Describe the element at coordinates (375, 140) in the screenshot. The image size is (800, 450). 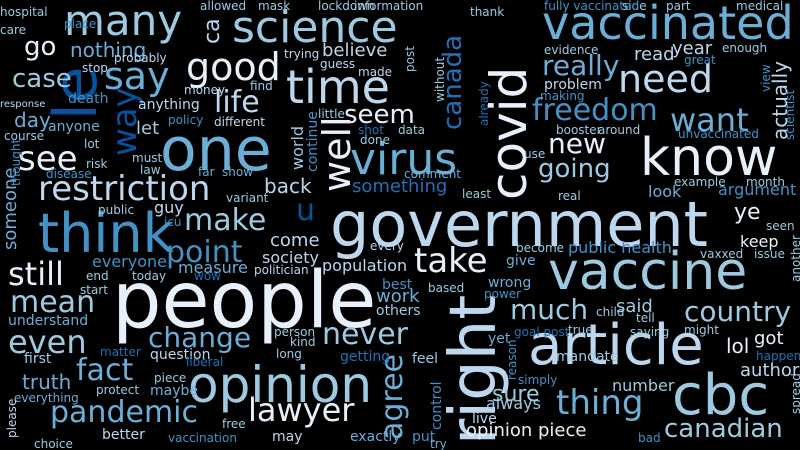
I see `word-done: done` at that location.